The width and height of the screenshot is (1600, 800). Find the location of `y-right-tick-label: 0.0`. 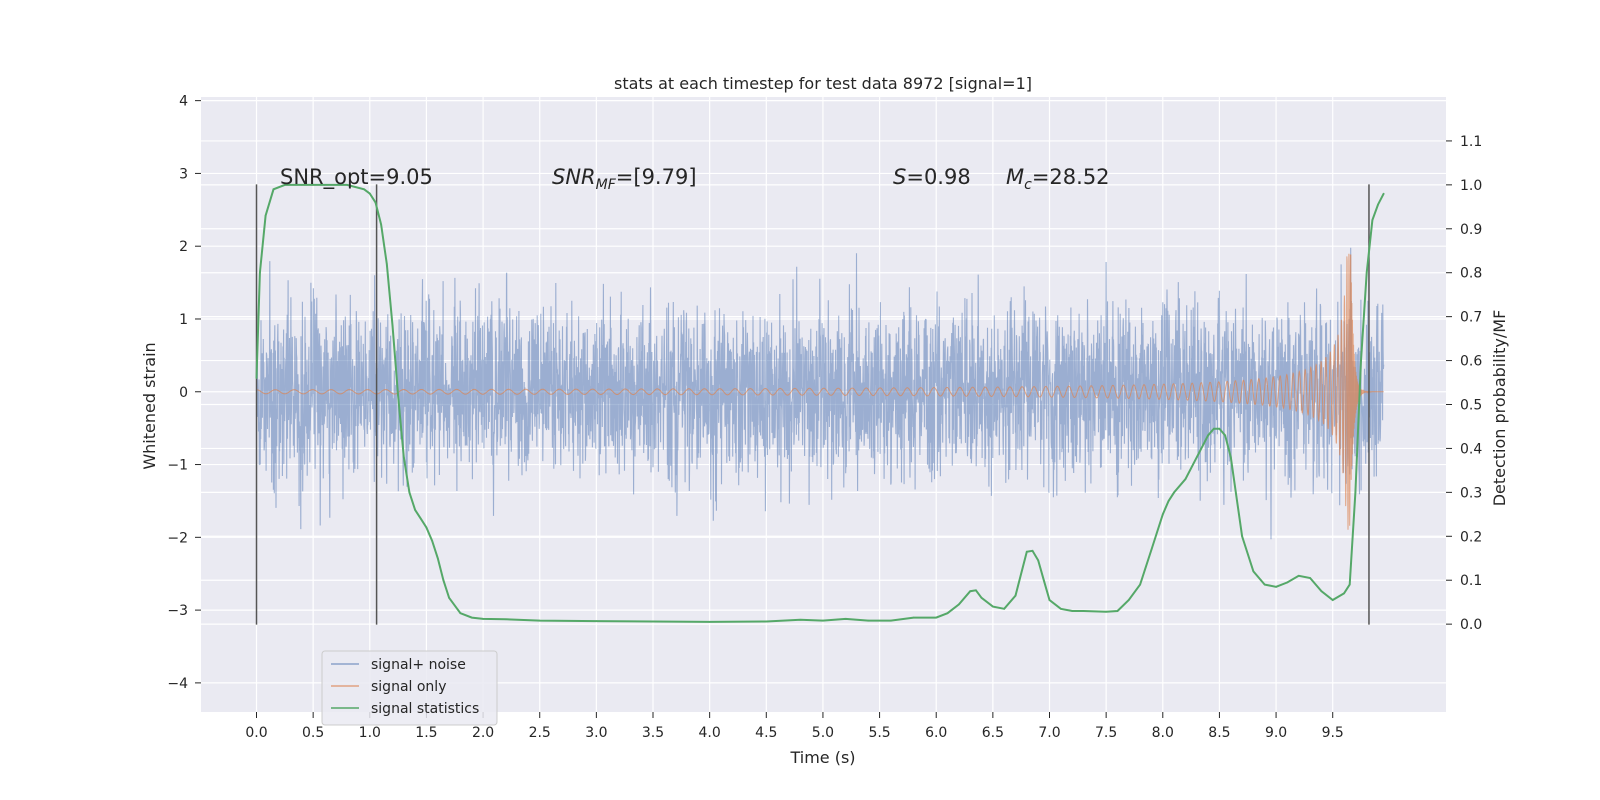

y-right-tick-label: 0.0 is located at coordinates (1471, 625).